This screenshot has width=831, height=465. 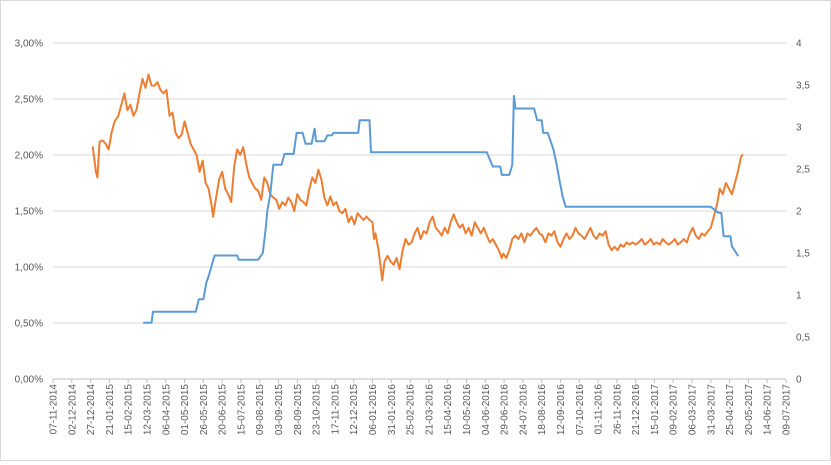 I want to click on x-axis-tick-label: 14-06-2017, so click(x=768, y=410).